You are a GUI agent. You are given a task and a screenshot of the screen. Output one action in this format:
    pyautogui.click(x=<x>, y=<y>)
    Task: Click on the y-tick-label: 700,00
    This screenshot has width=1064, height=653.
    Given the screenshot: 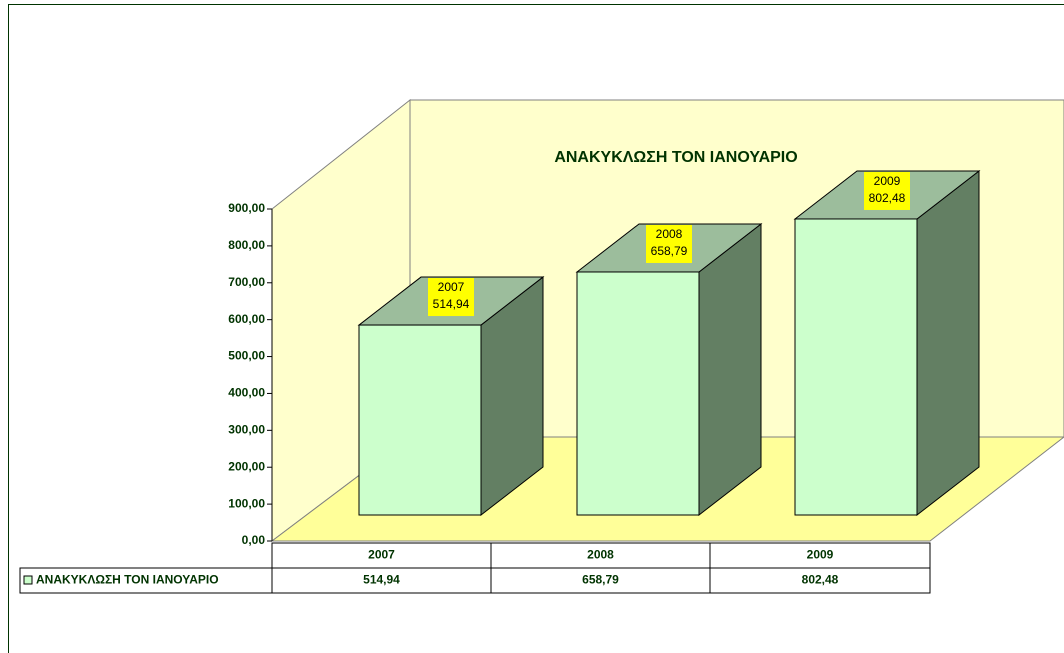 What is the action you would take?
    pyautogui.click(x=246, y=282)
    